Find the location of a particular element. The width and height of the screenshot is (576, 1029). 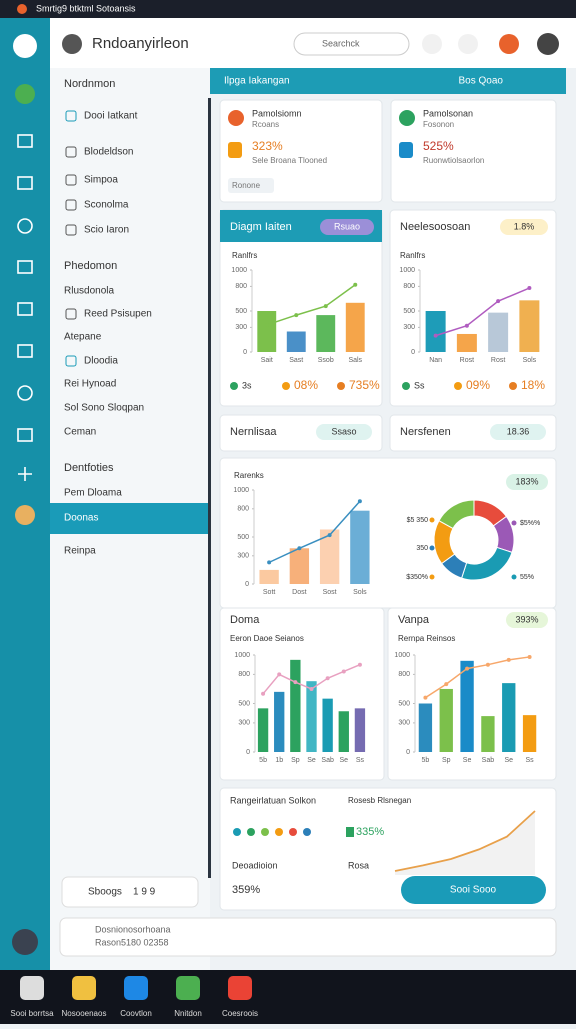

taskbar-label: Coesroois is located at coordinates (240, 1013).